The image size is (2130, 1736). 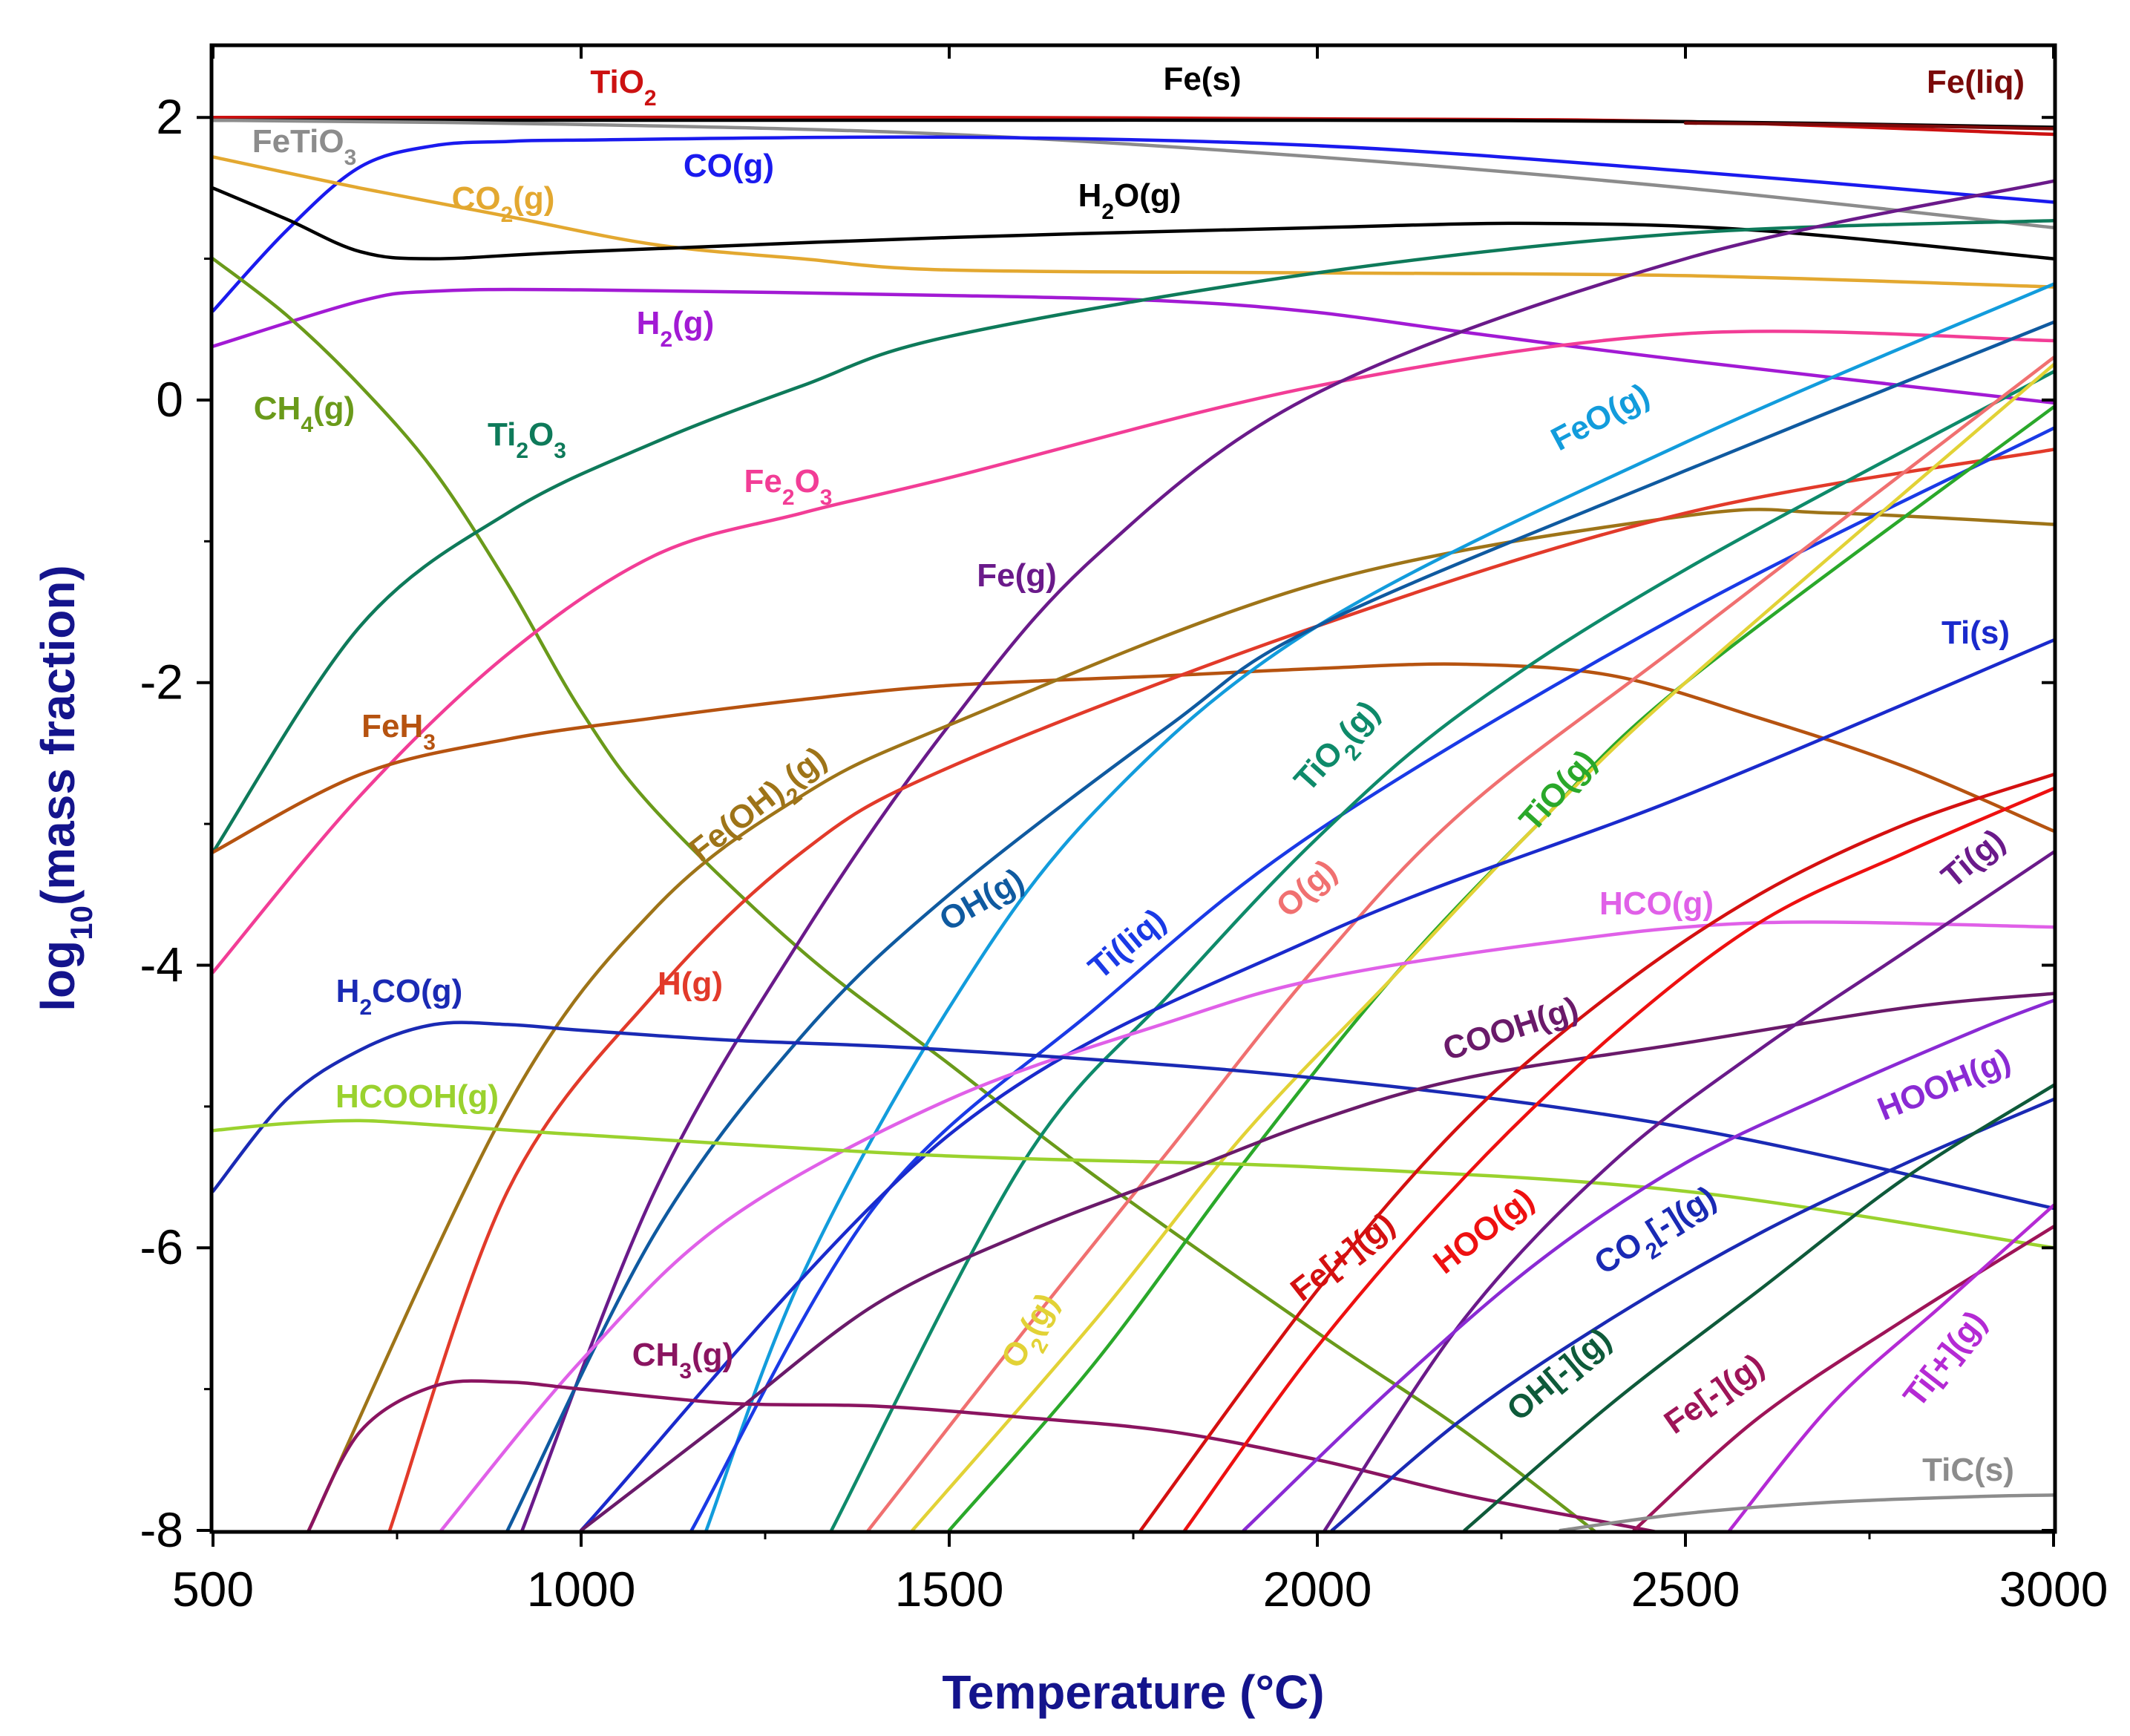 What do you see at coordinates (169, 399) in the screenshot?
I see `y-tick-label: 0` at bounding box center [169, 399].